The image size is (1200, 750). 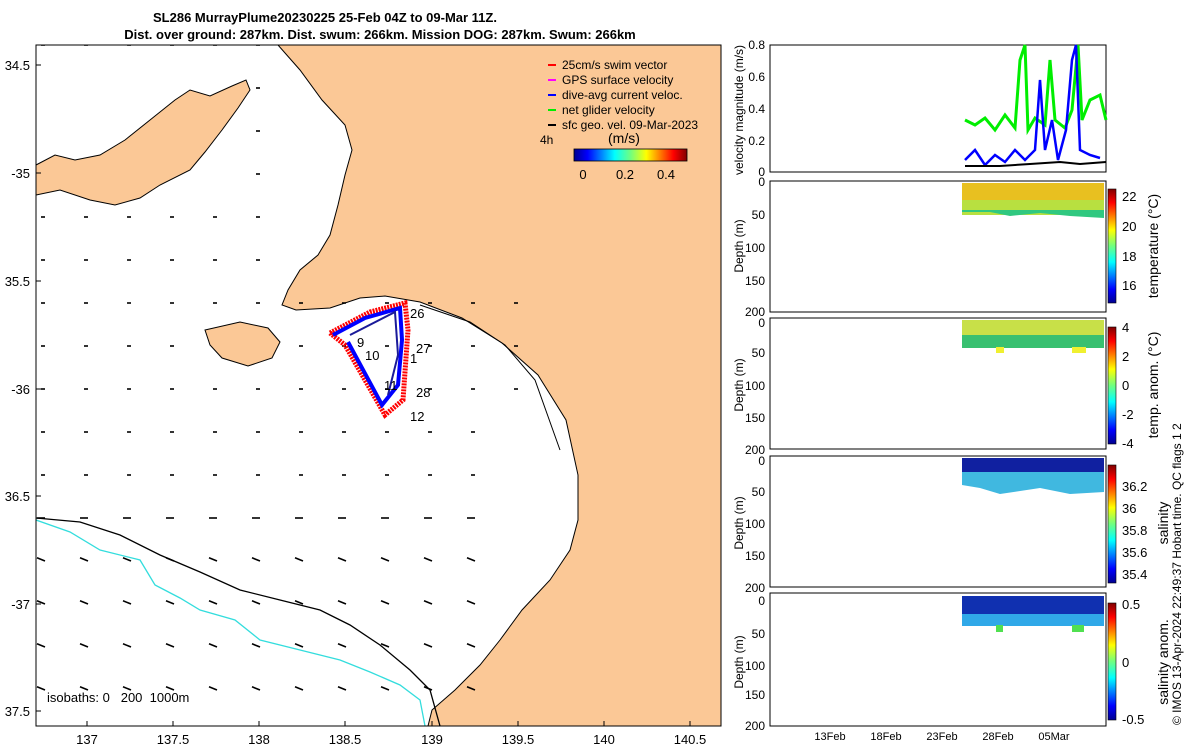 I want to click on colorbar-tick-label: 2, so click(x=1125, y=356).